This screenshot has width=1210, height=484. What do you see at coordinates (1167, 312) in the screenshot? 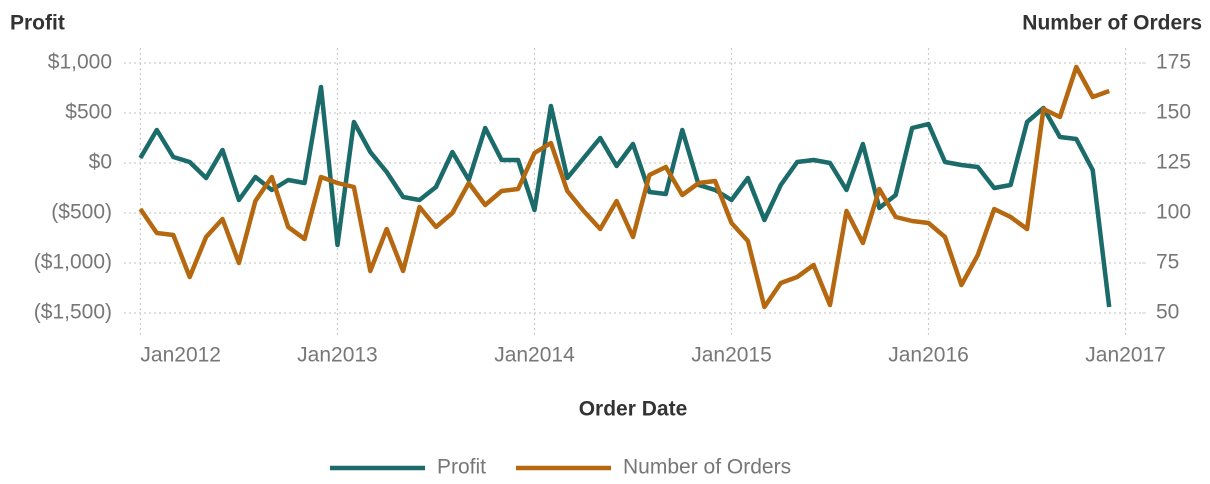
I see `y2-tick-label: 50` at bounding box center [1167, 312].